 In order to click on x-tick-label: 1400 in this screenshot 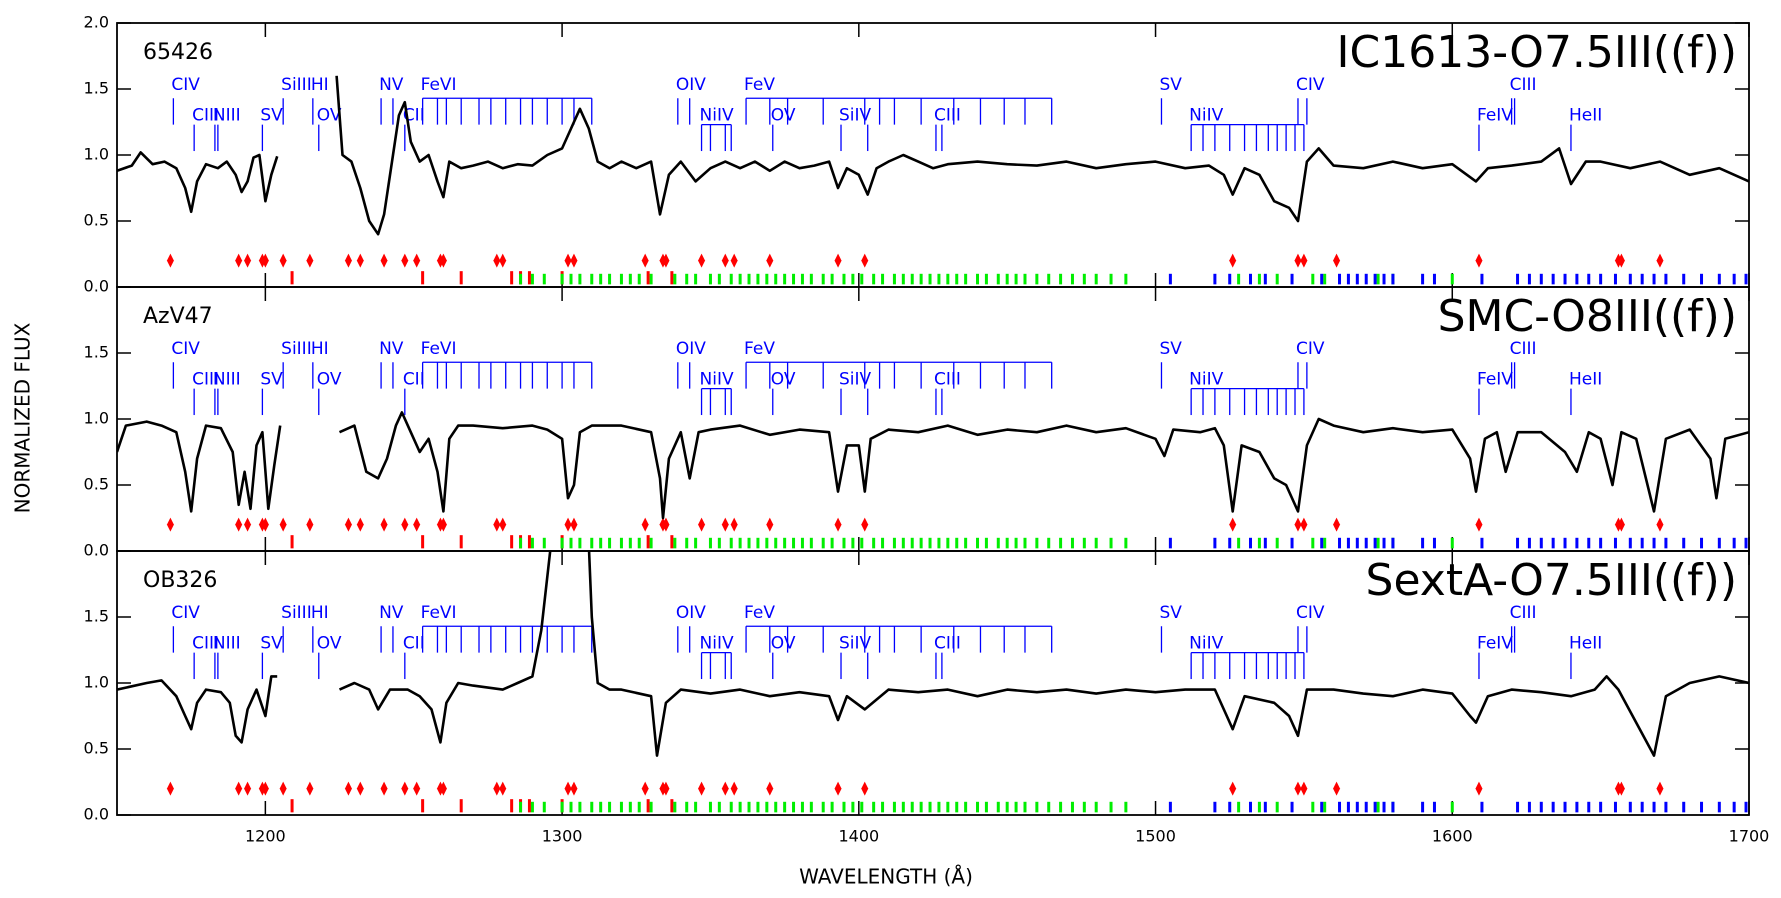, I will do `click(858, 836)`.